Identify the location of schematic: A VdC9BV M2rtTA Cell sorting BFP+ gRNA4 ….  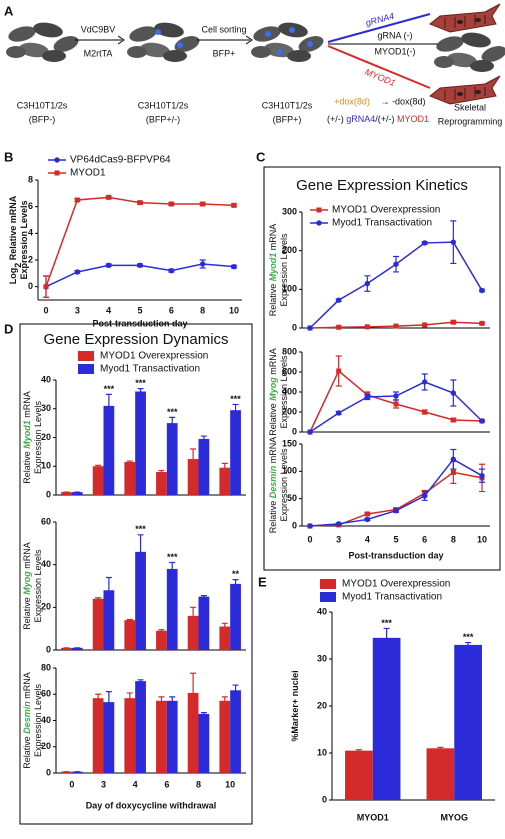
(254, 64).